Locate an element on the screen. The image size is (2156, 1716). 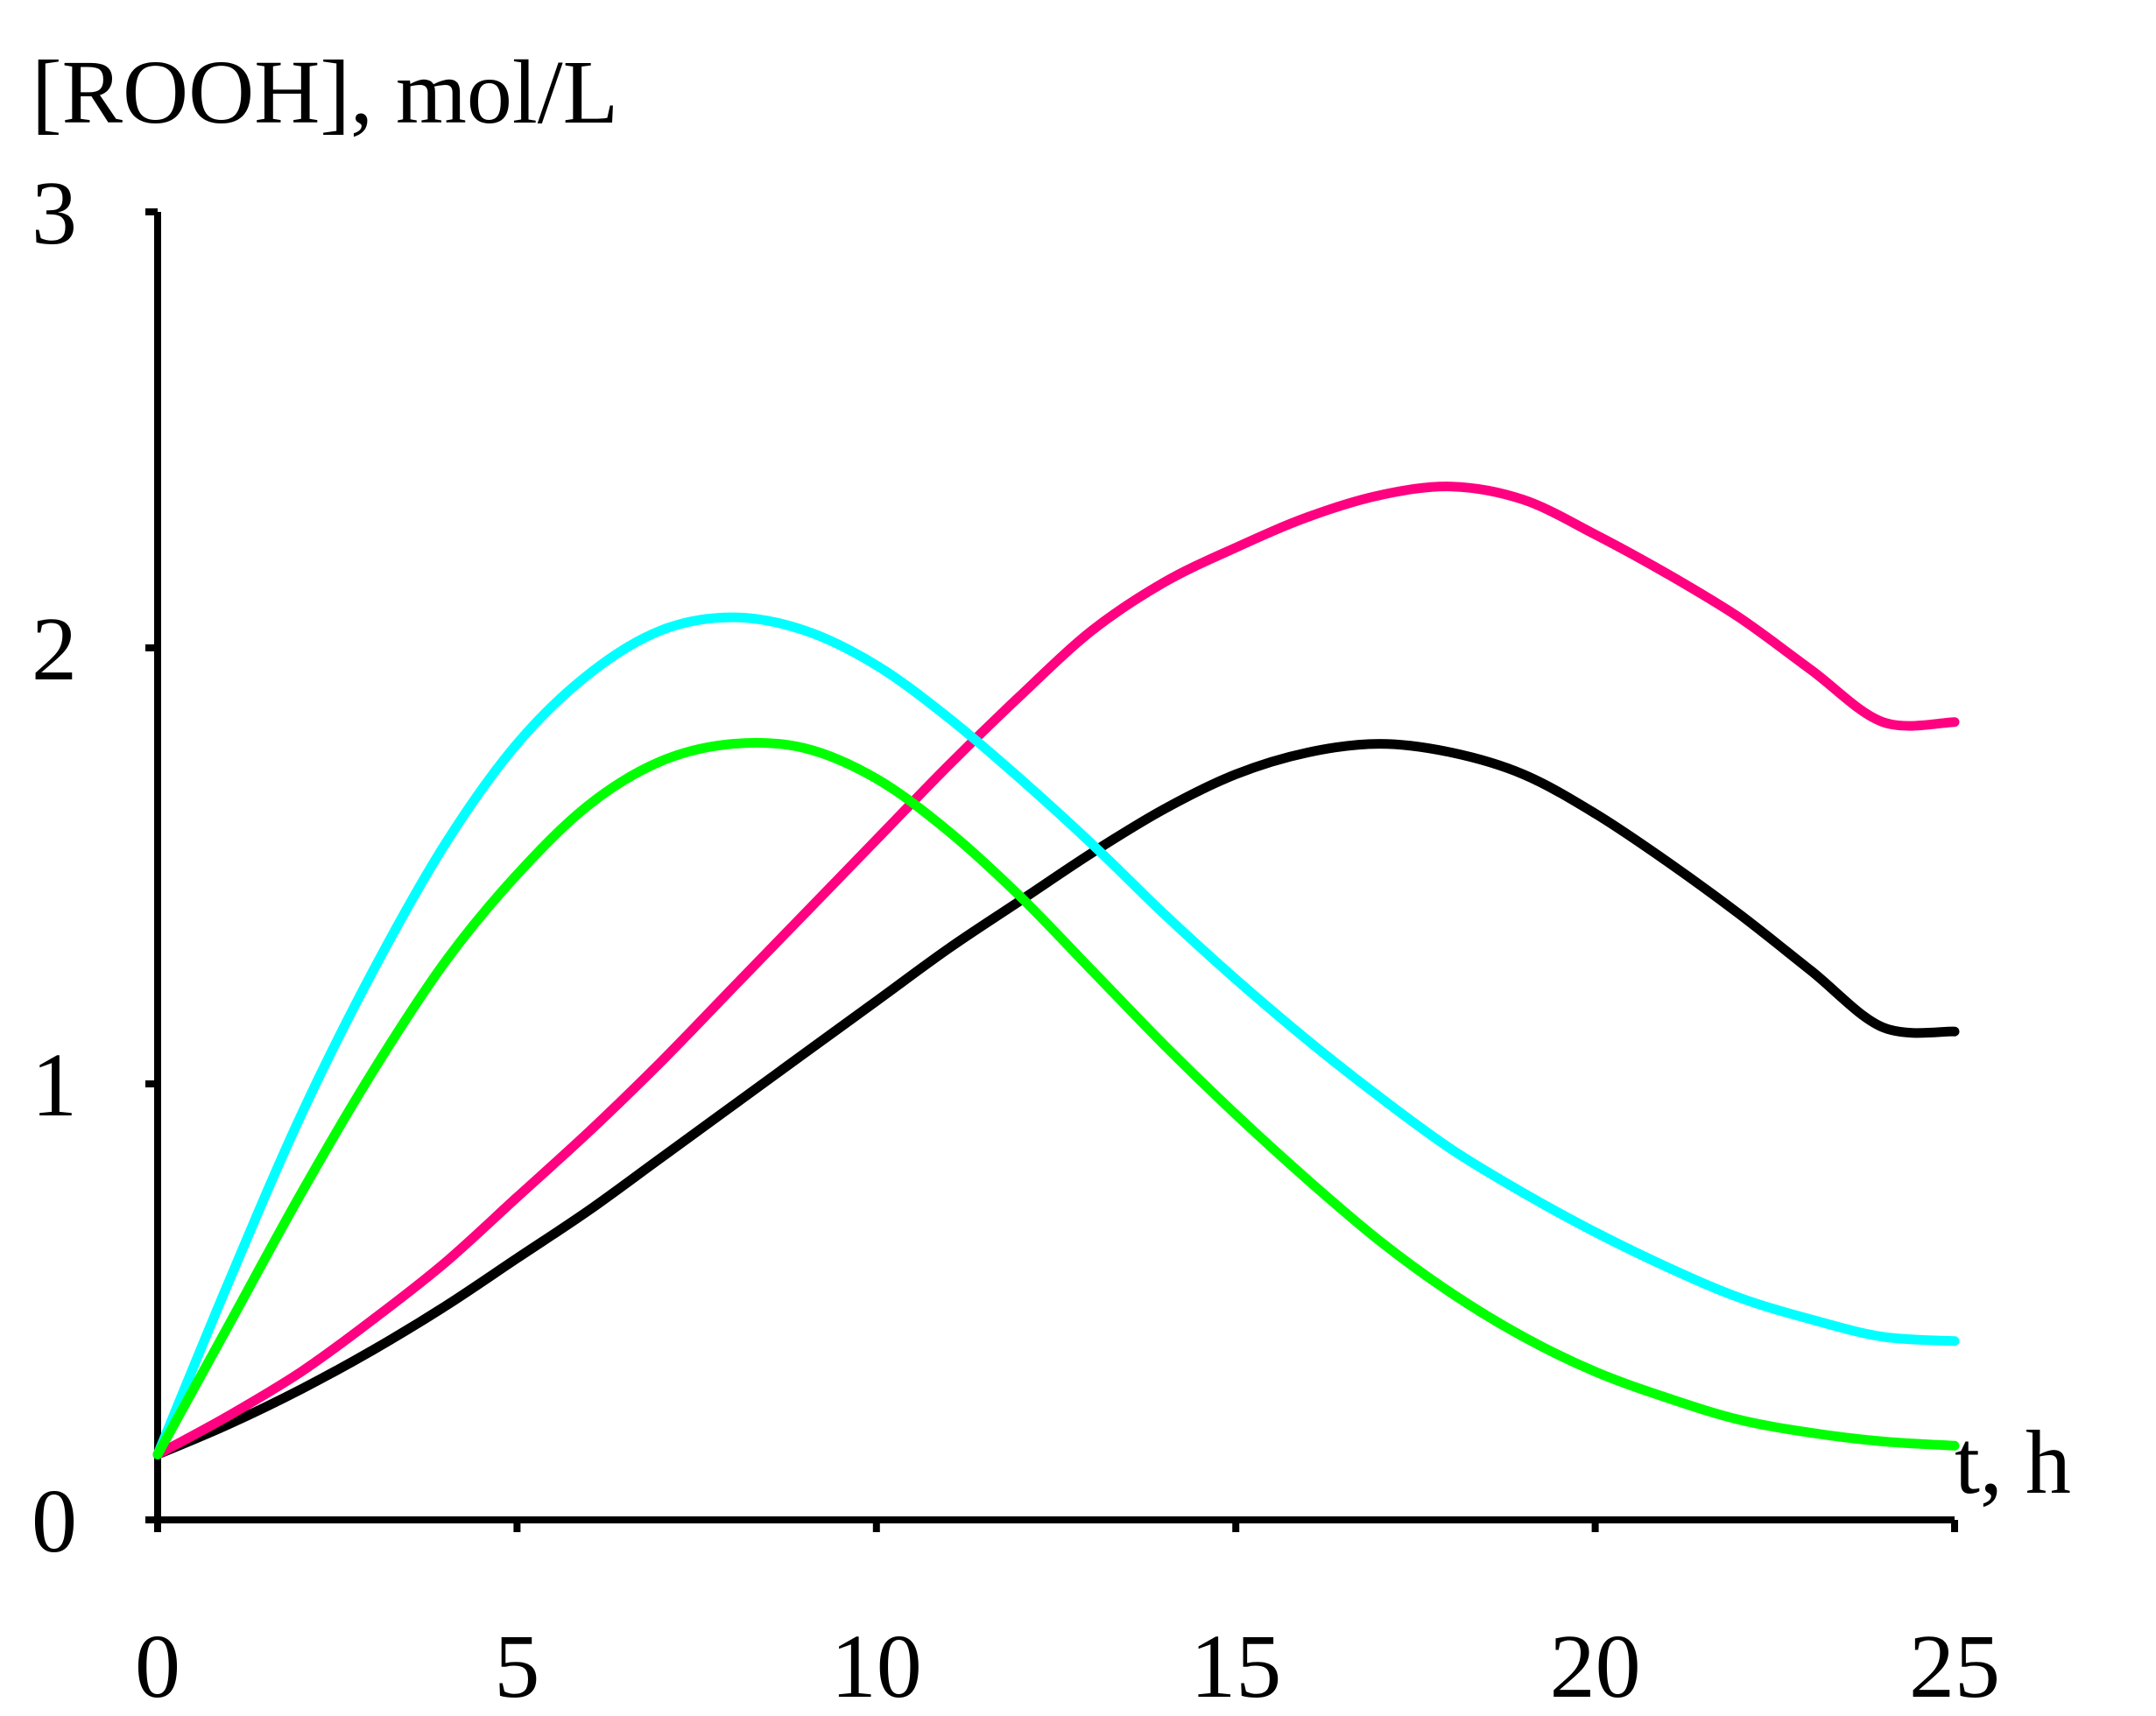
x-tick-label-10: 10 is located at coordinates (877, 1666).